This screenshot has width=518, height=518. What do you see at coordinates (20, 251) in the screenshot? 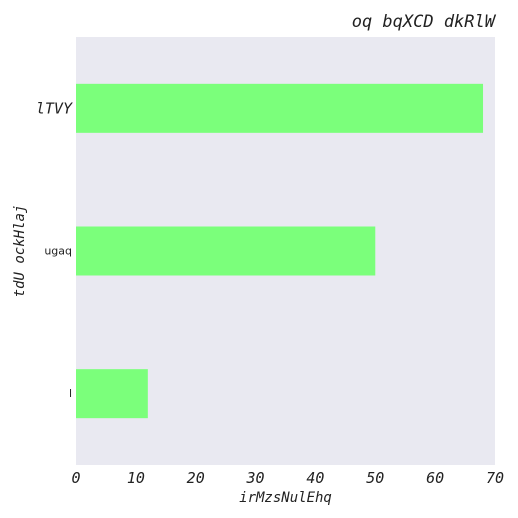
I see `y-axis-label: tdU ockHlaj` at bounding box center [20, 251].